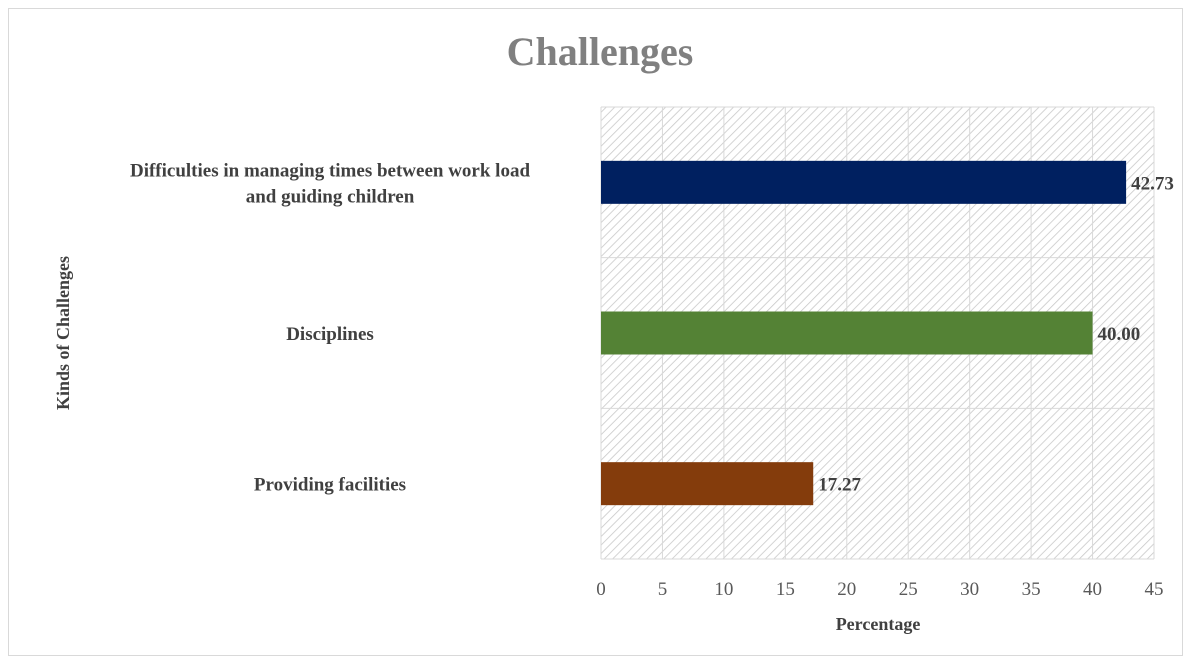  What do you see at coordinates (839, 485) in the screenshot?
I see `data-label: 17.27` at bounding box center [839, 485].